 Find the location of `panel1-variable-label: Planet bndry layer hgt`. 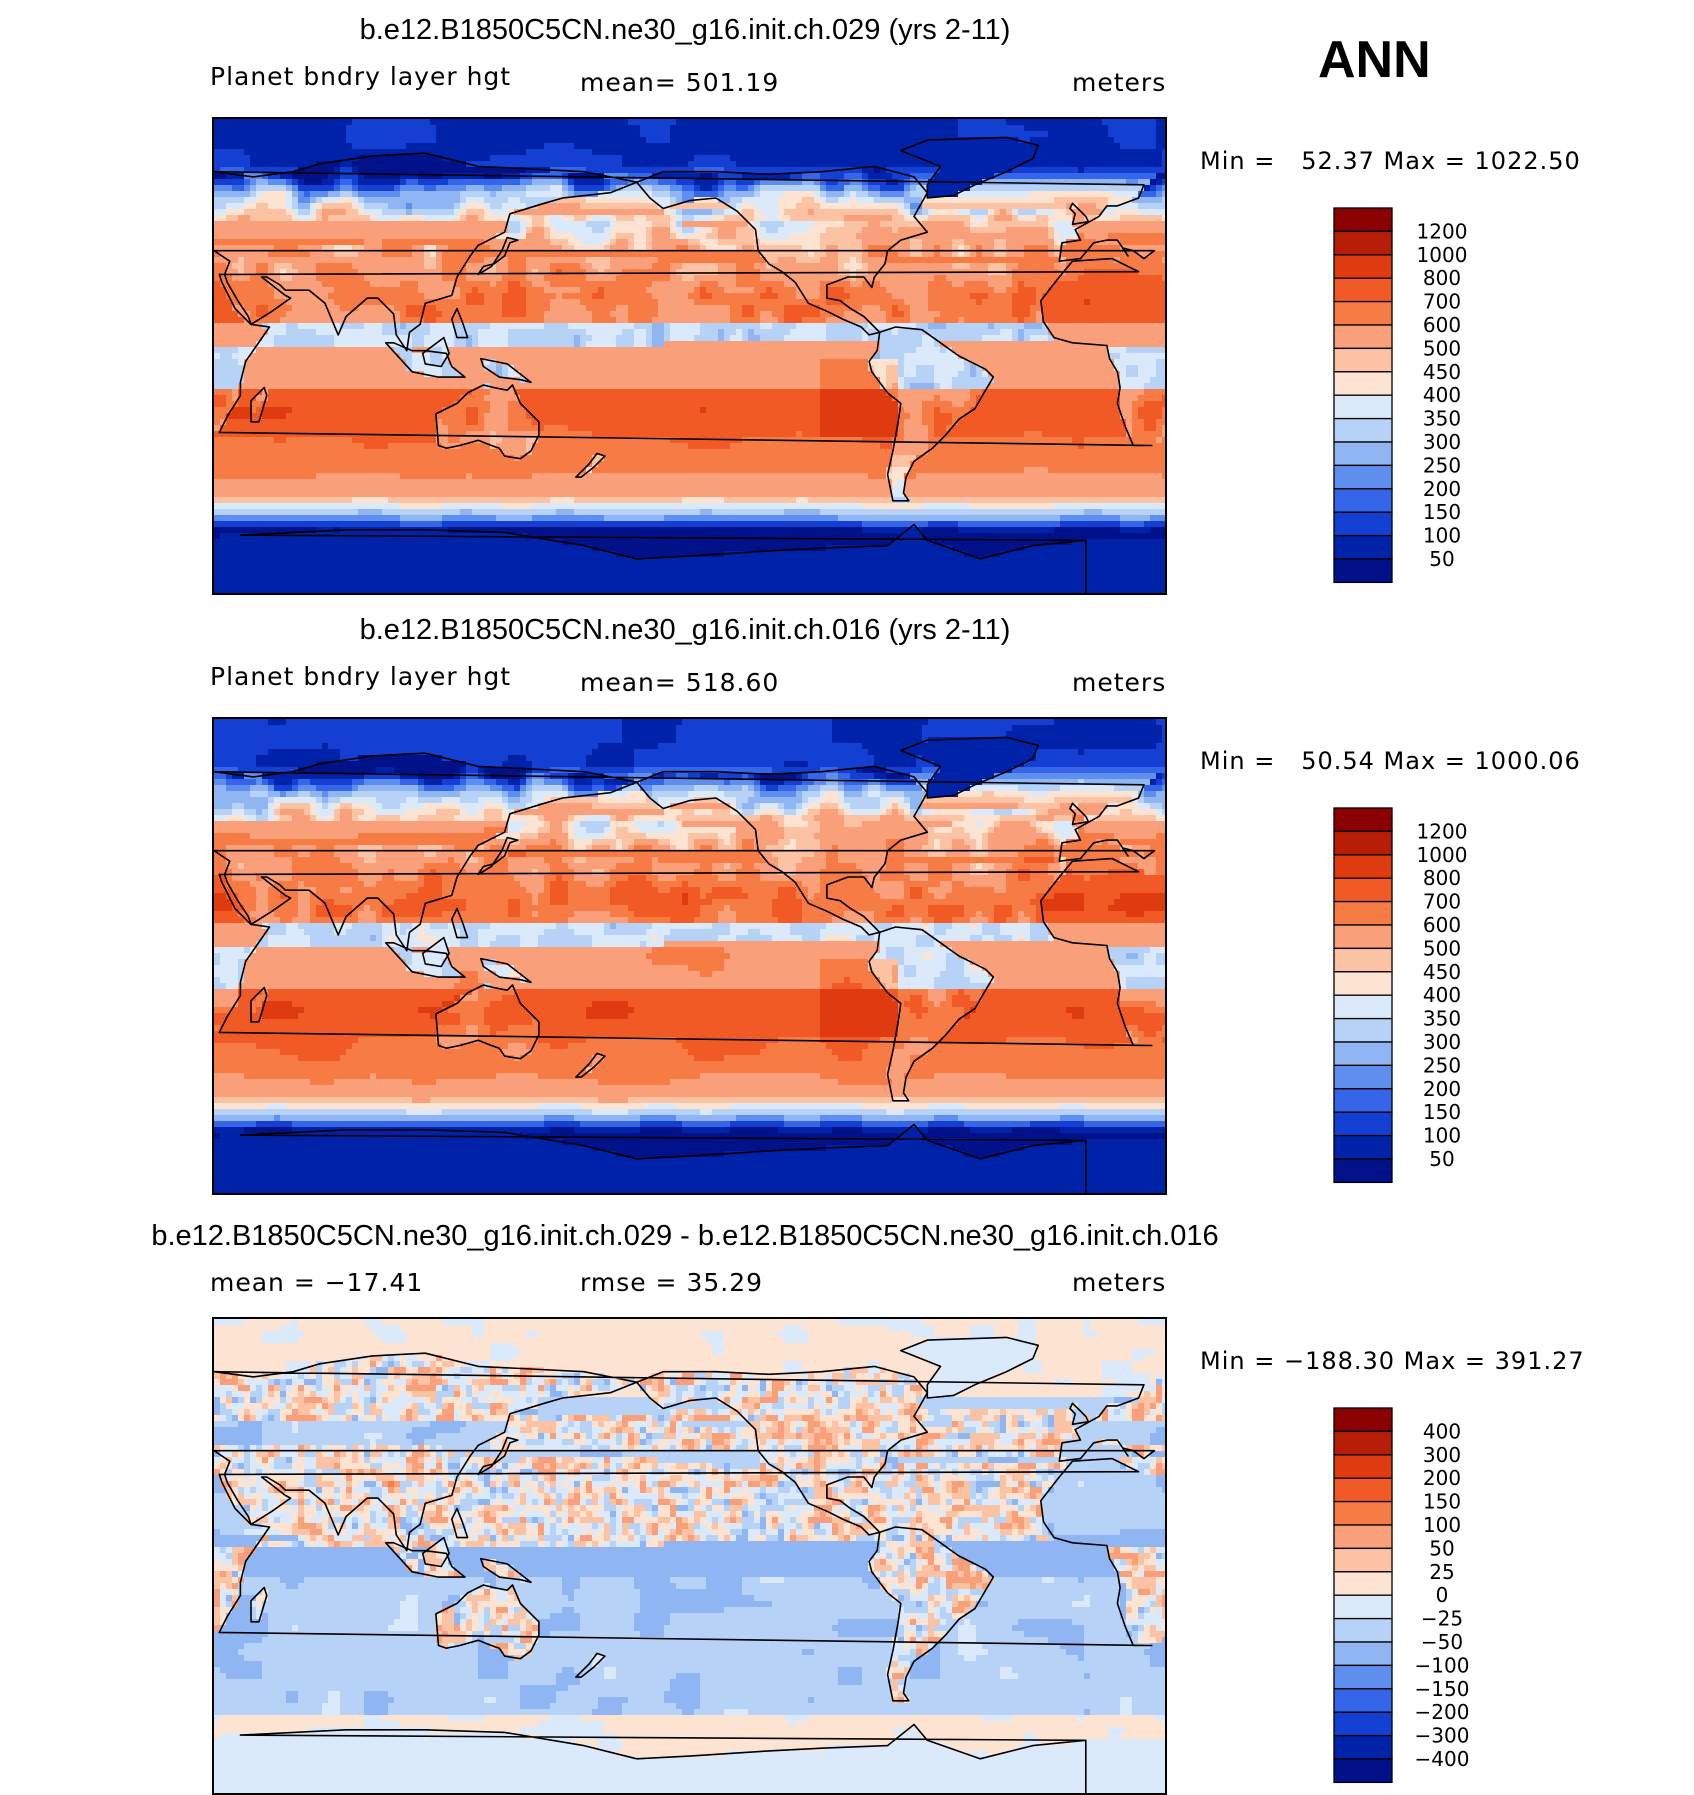

panel1-variable-label: Planet bndry layer hgt is located at coordinates (360, 76).